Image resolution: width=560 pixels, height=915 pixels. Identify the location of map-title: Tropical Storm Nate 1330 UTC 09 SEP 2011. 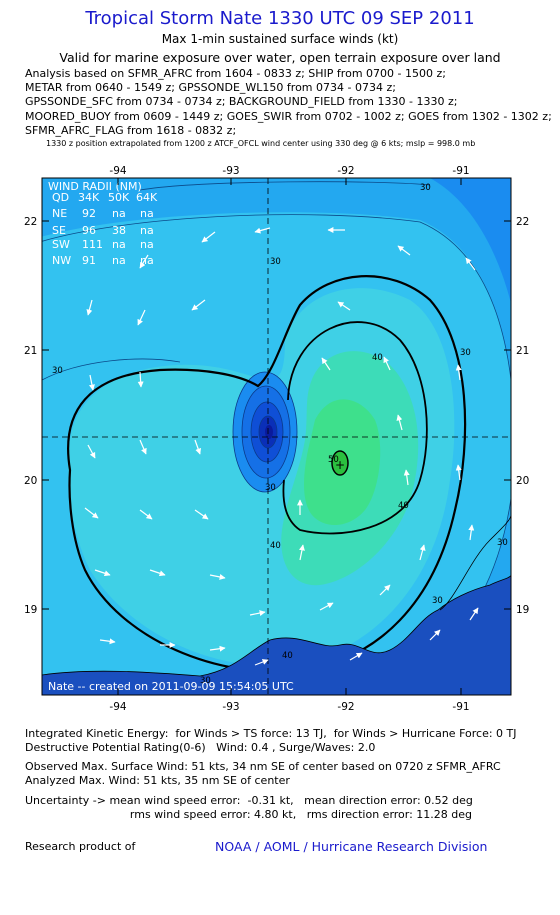
(280, 18).